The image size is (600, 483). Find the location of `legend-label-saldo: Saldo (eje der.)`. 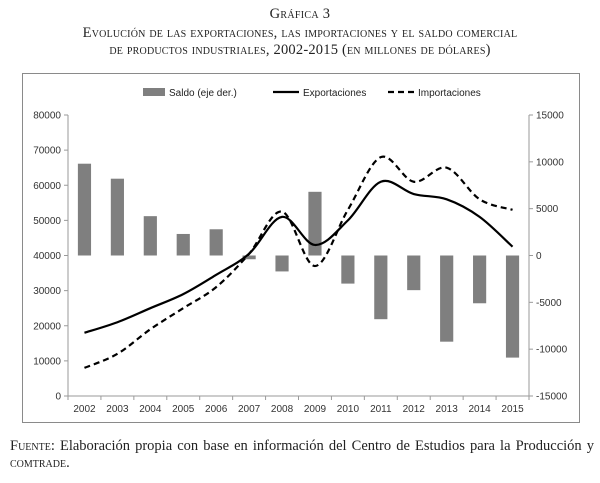

legend-label-saldo: Saldo (eje der.) is located at coordinates (203, 93).